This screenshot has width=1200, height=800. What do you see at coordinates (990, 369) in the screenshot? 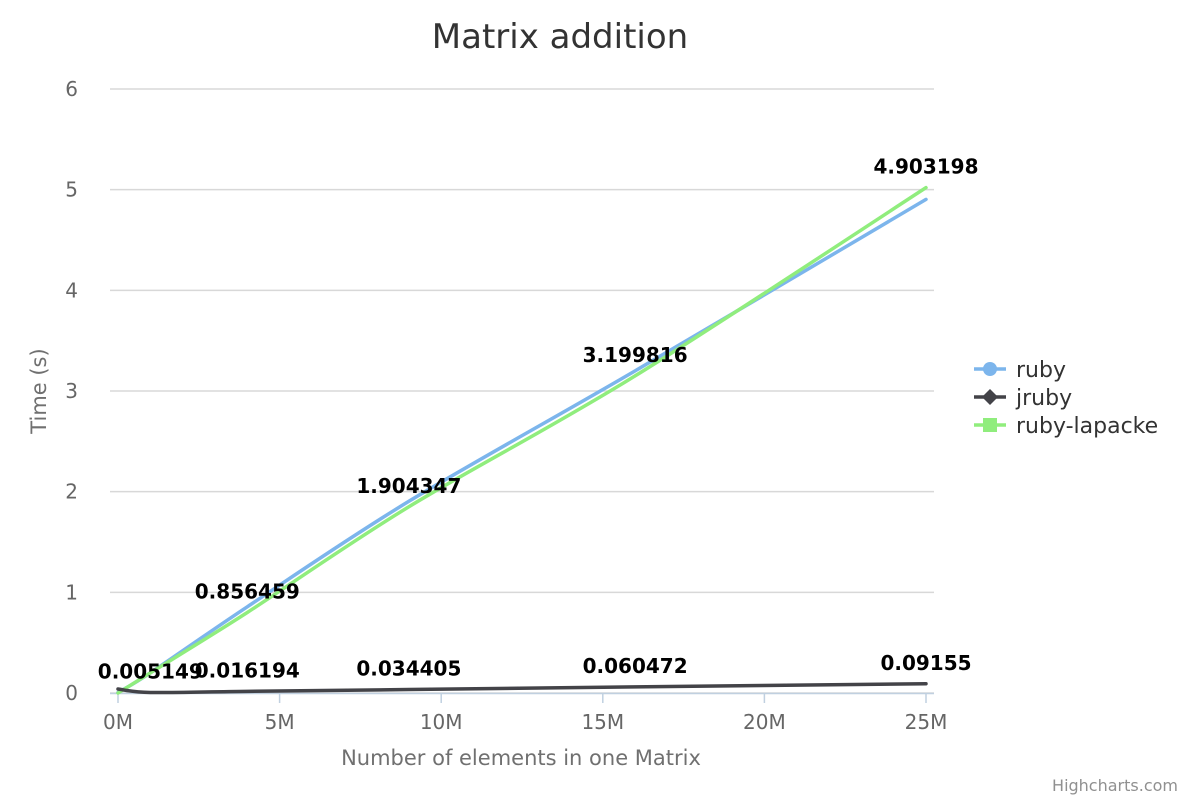
I see `legend-marker-circle-icon` at bounding box center [990, 369].